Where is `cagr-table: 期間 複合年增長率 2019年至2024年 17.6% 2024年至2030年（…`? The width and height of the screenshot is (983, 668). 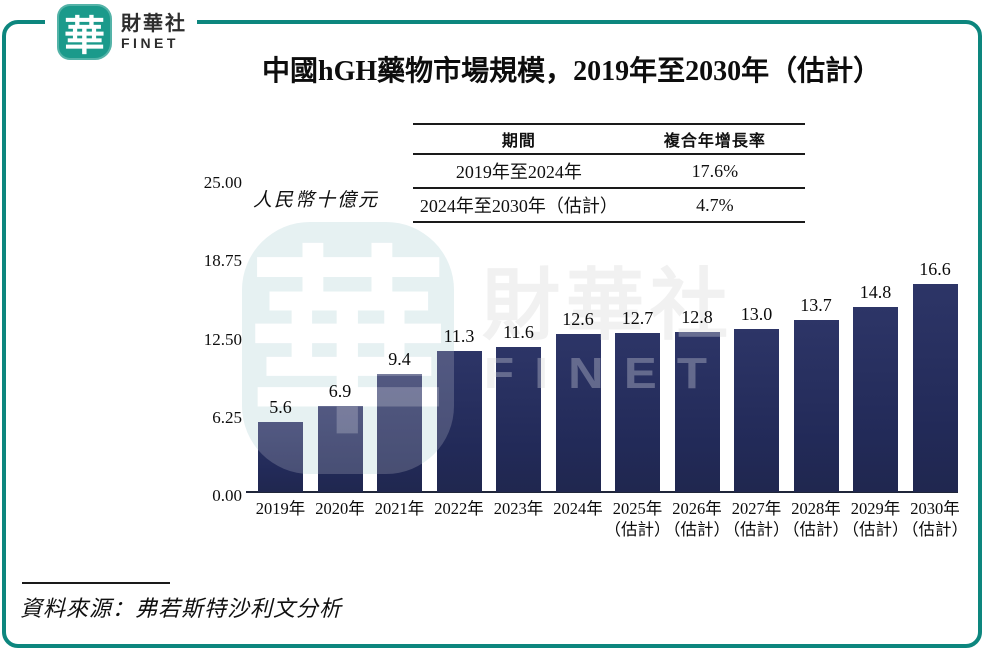
cagr-table: 期間 複合年增長率 2019年至2024年 17.6% 2024年至2030年（… is located at coordinates (609, 173).